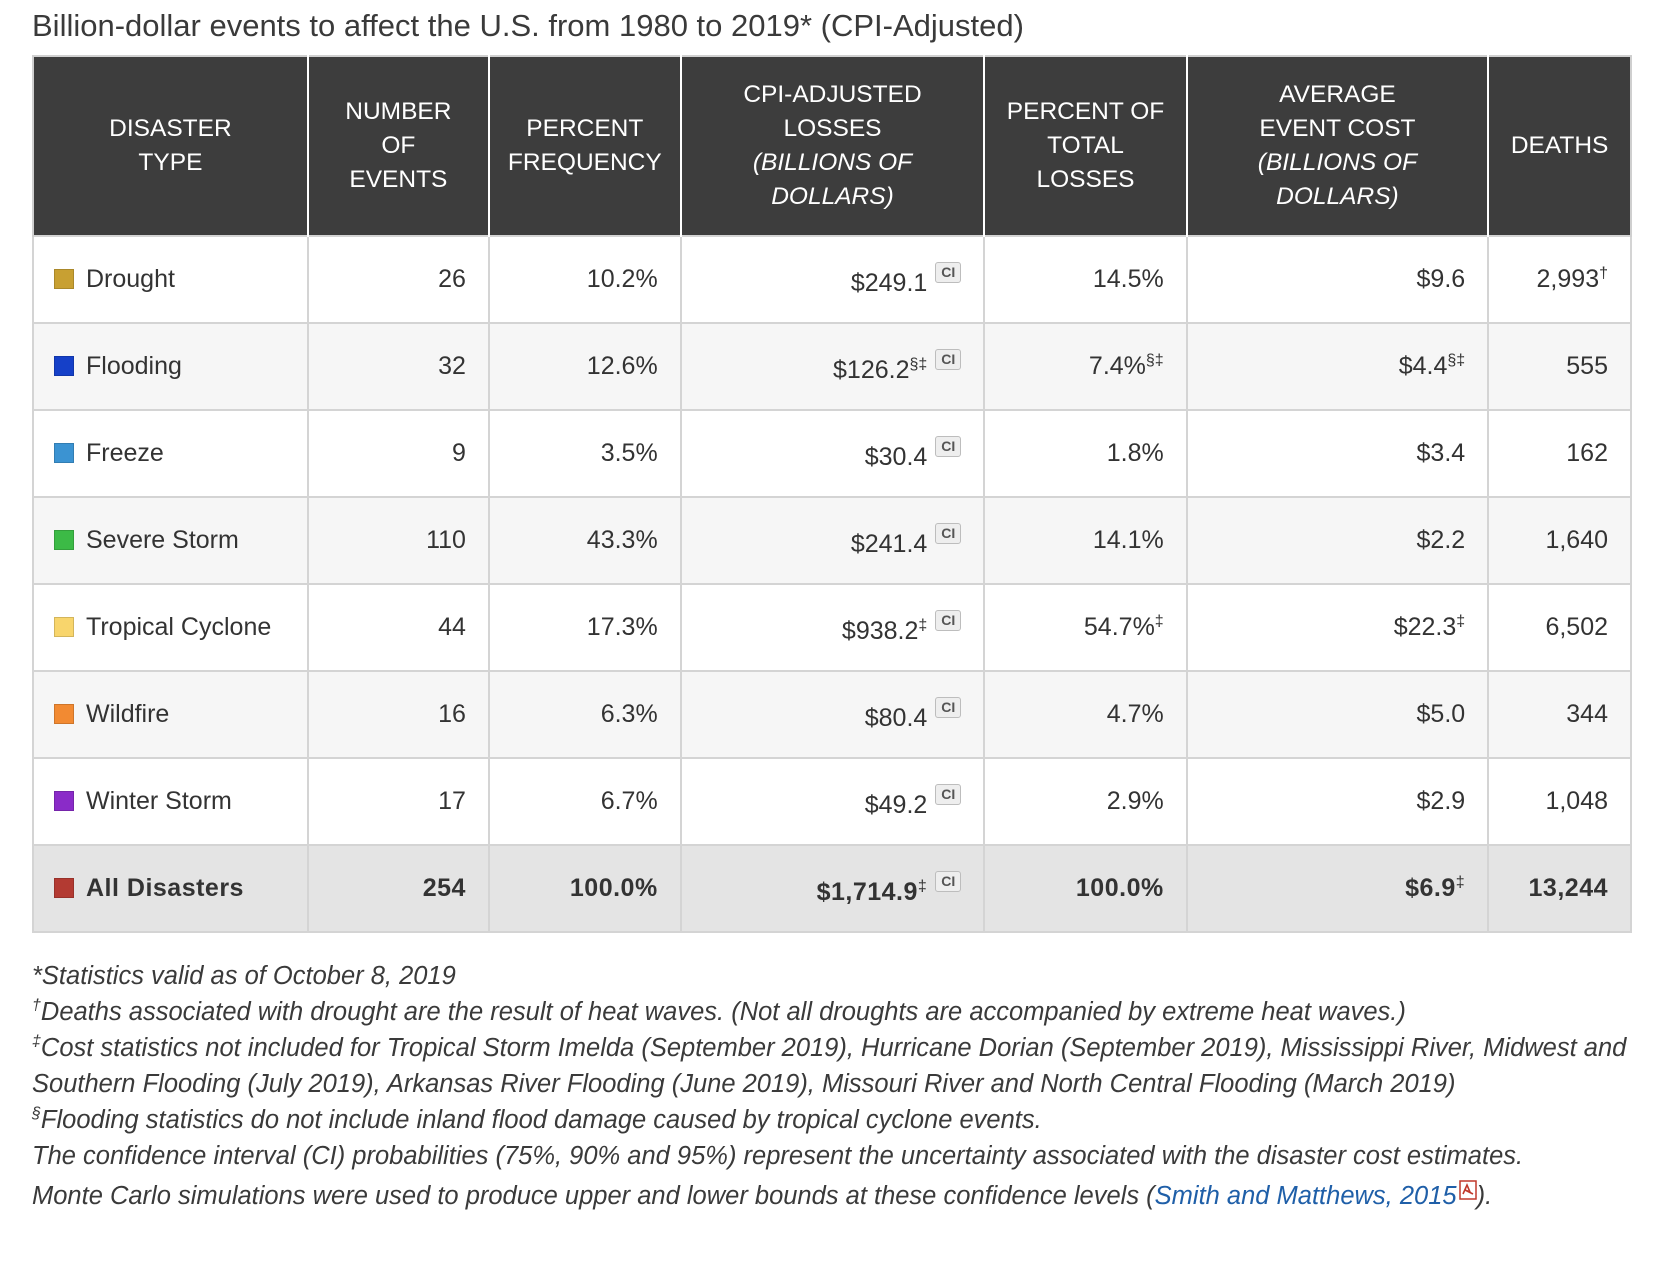 The width and height of the screenshot is (1656, 1264). I want to click on cell-deaths: 6,502, so click(1559, 627).